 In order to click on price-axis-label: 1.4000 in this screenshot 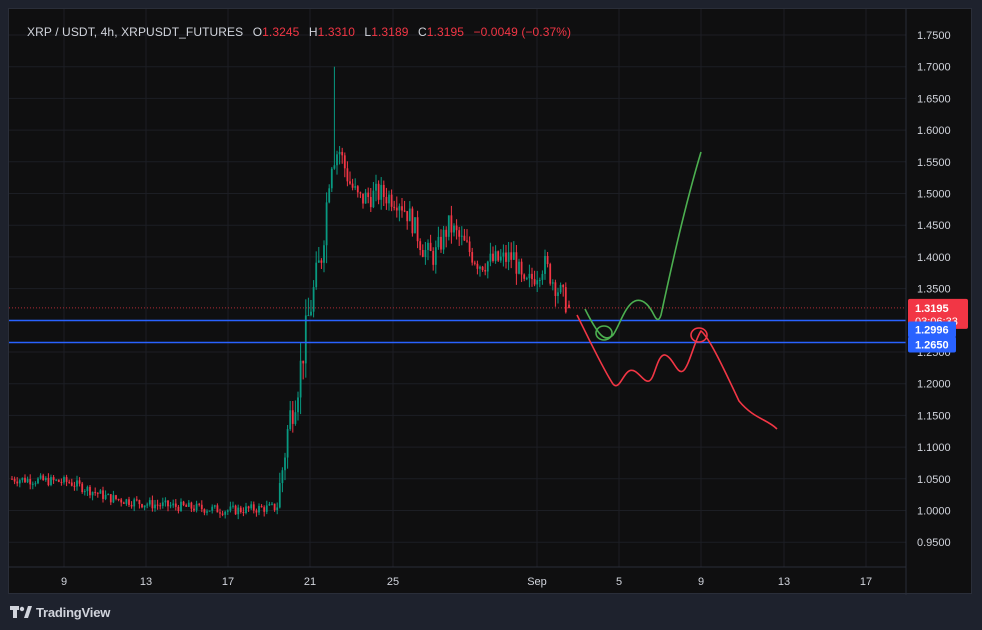, I will do `click(934, 258)`.